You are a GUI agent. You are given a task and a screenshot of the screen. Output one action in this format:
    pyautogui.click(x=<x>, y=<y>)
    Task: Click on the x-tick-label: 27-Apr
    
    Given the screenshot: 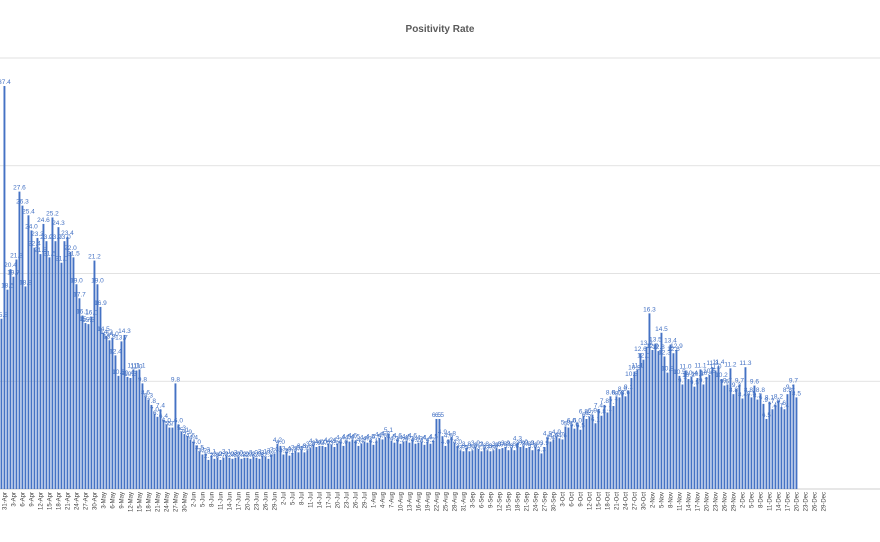 What is the action you would take?
    pyautogui.click(x=86, y=501)
    